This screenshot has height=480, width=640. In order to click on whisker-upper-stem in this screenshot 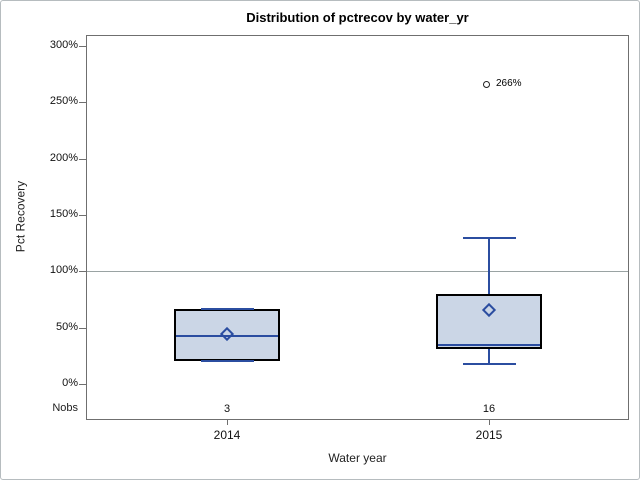, I will do `click(489, 265)`.